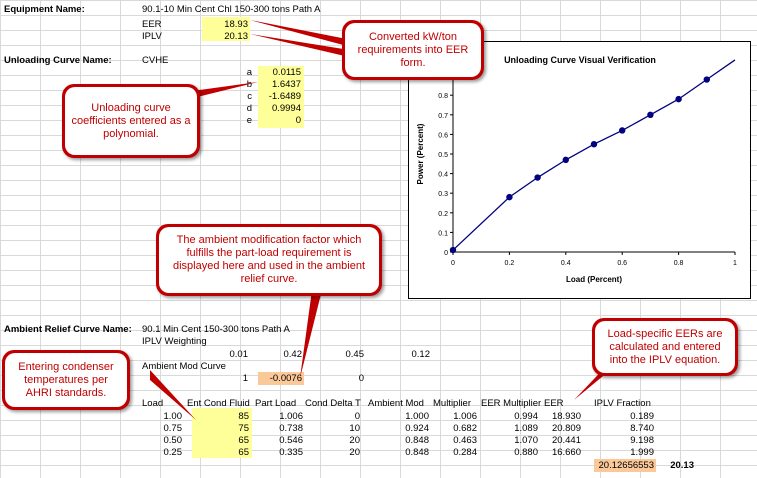  I want to click on table-cell: 0.463, so click(465, 440).